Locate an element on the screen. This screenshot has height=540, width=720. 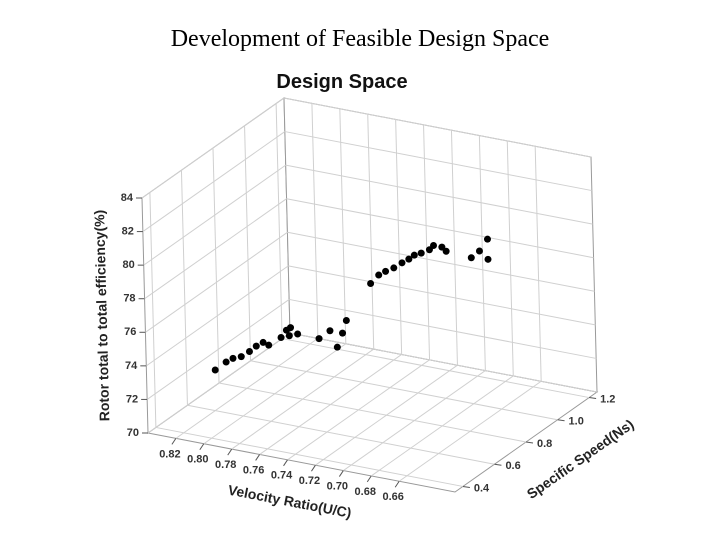
z-tick-label: 70 is located at coordinates (133, 433).